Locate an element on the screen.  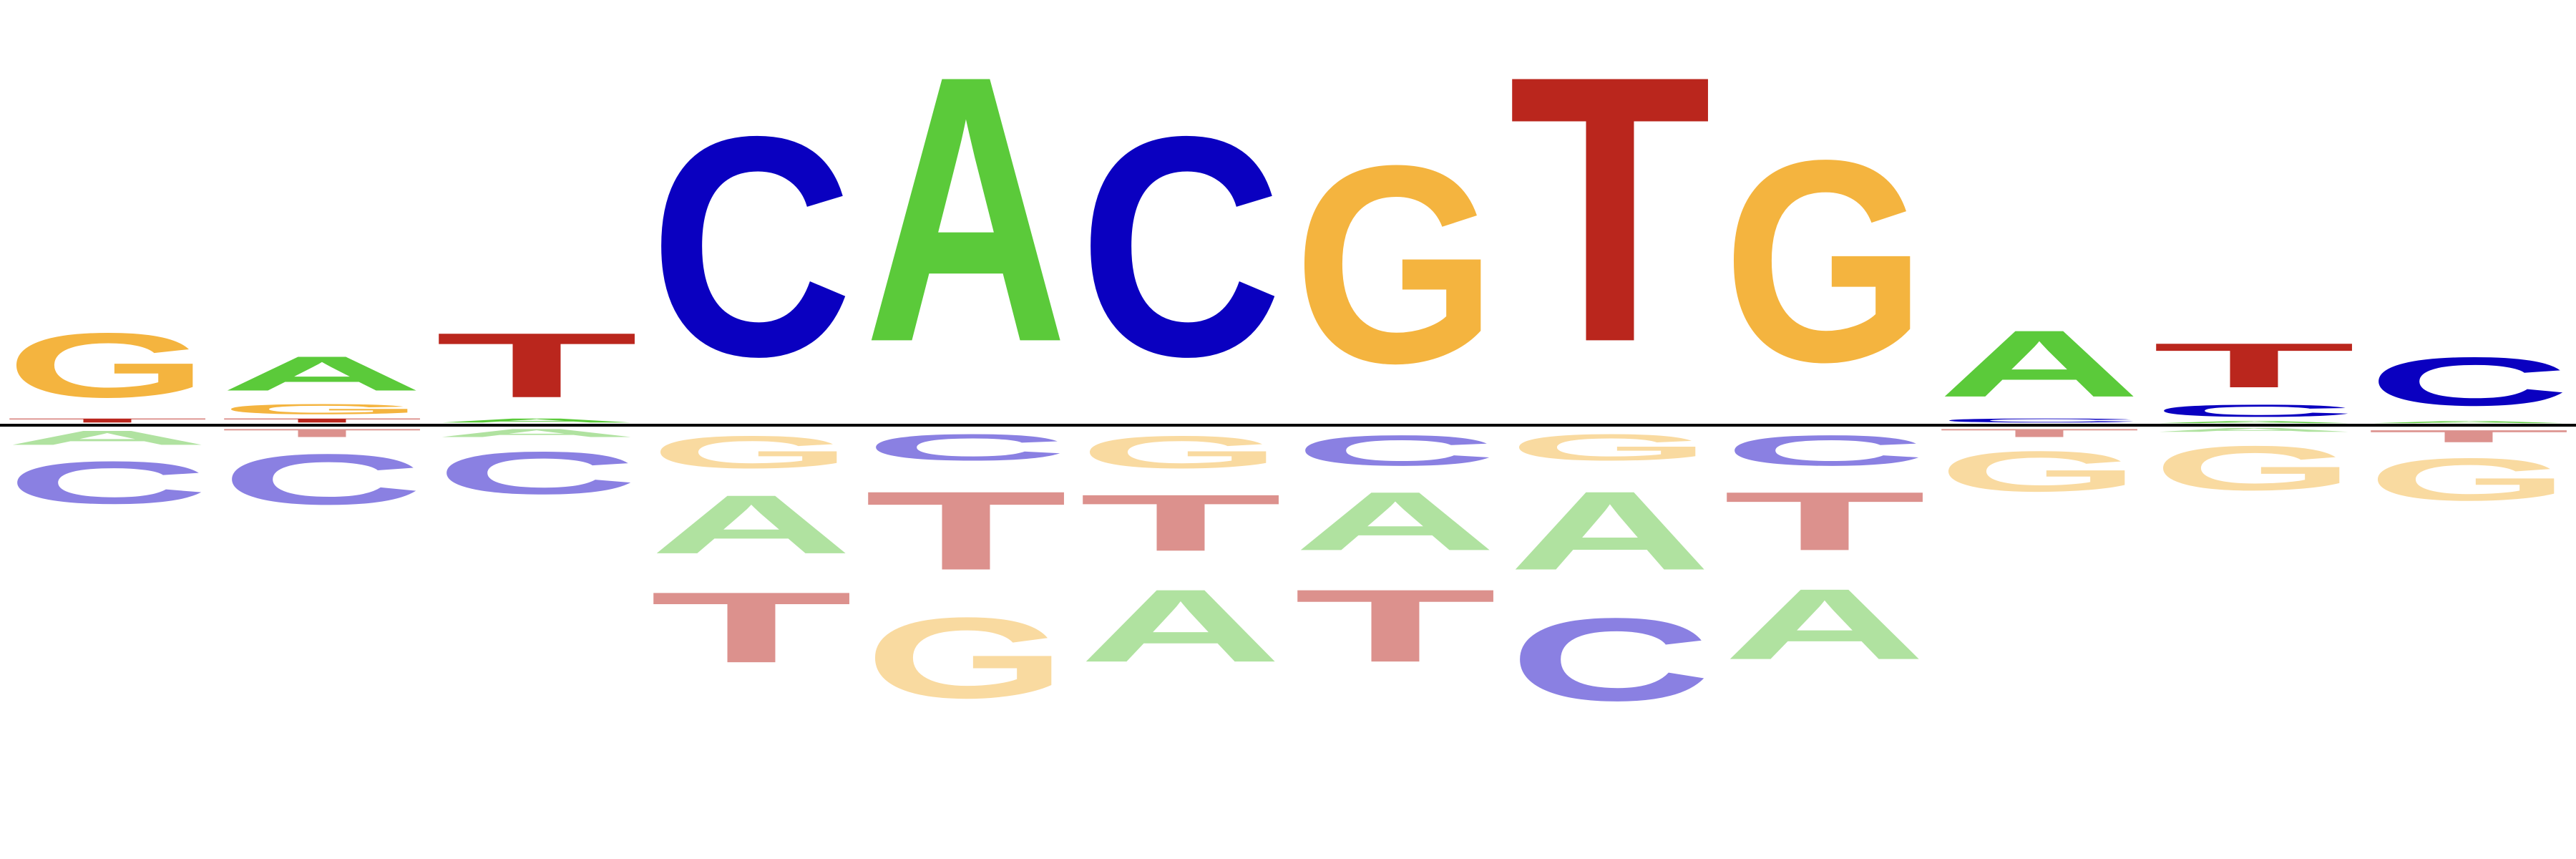
pos-12-depleted-g-letter: G is located at coordinates (2468, 479).